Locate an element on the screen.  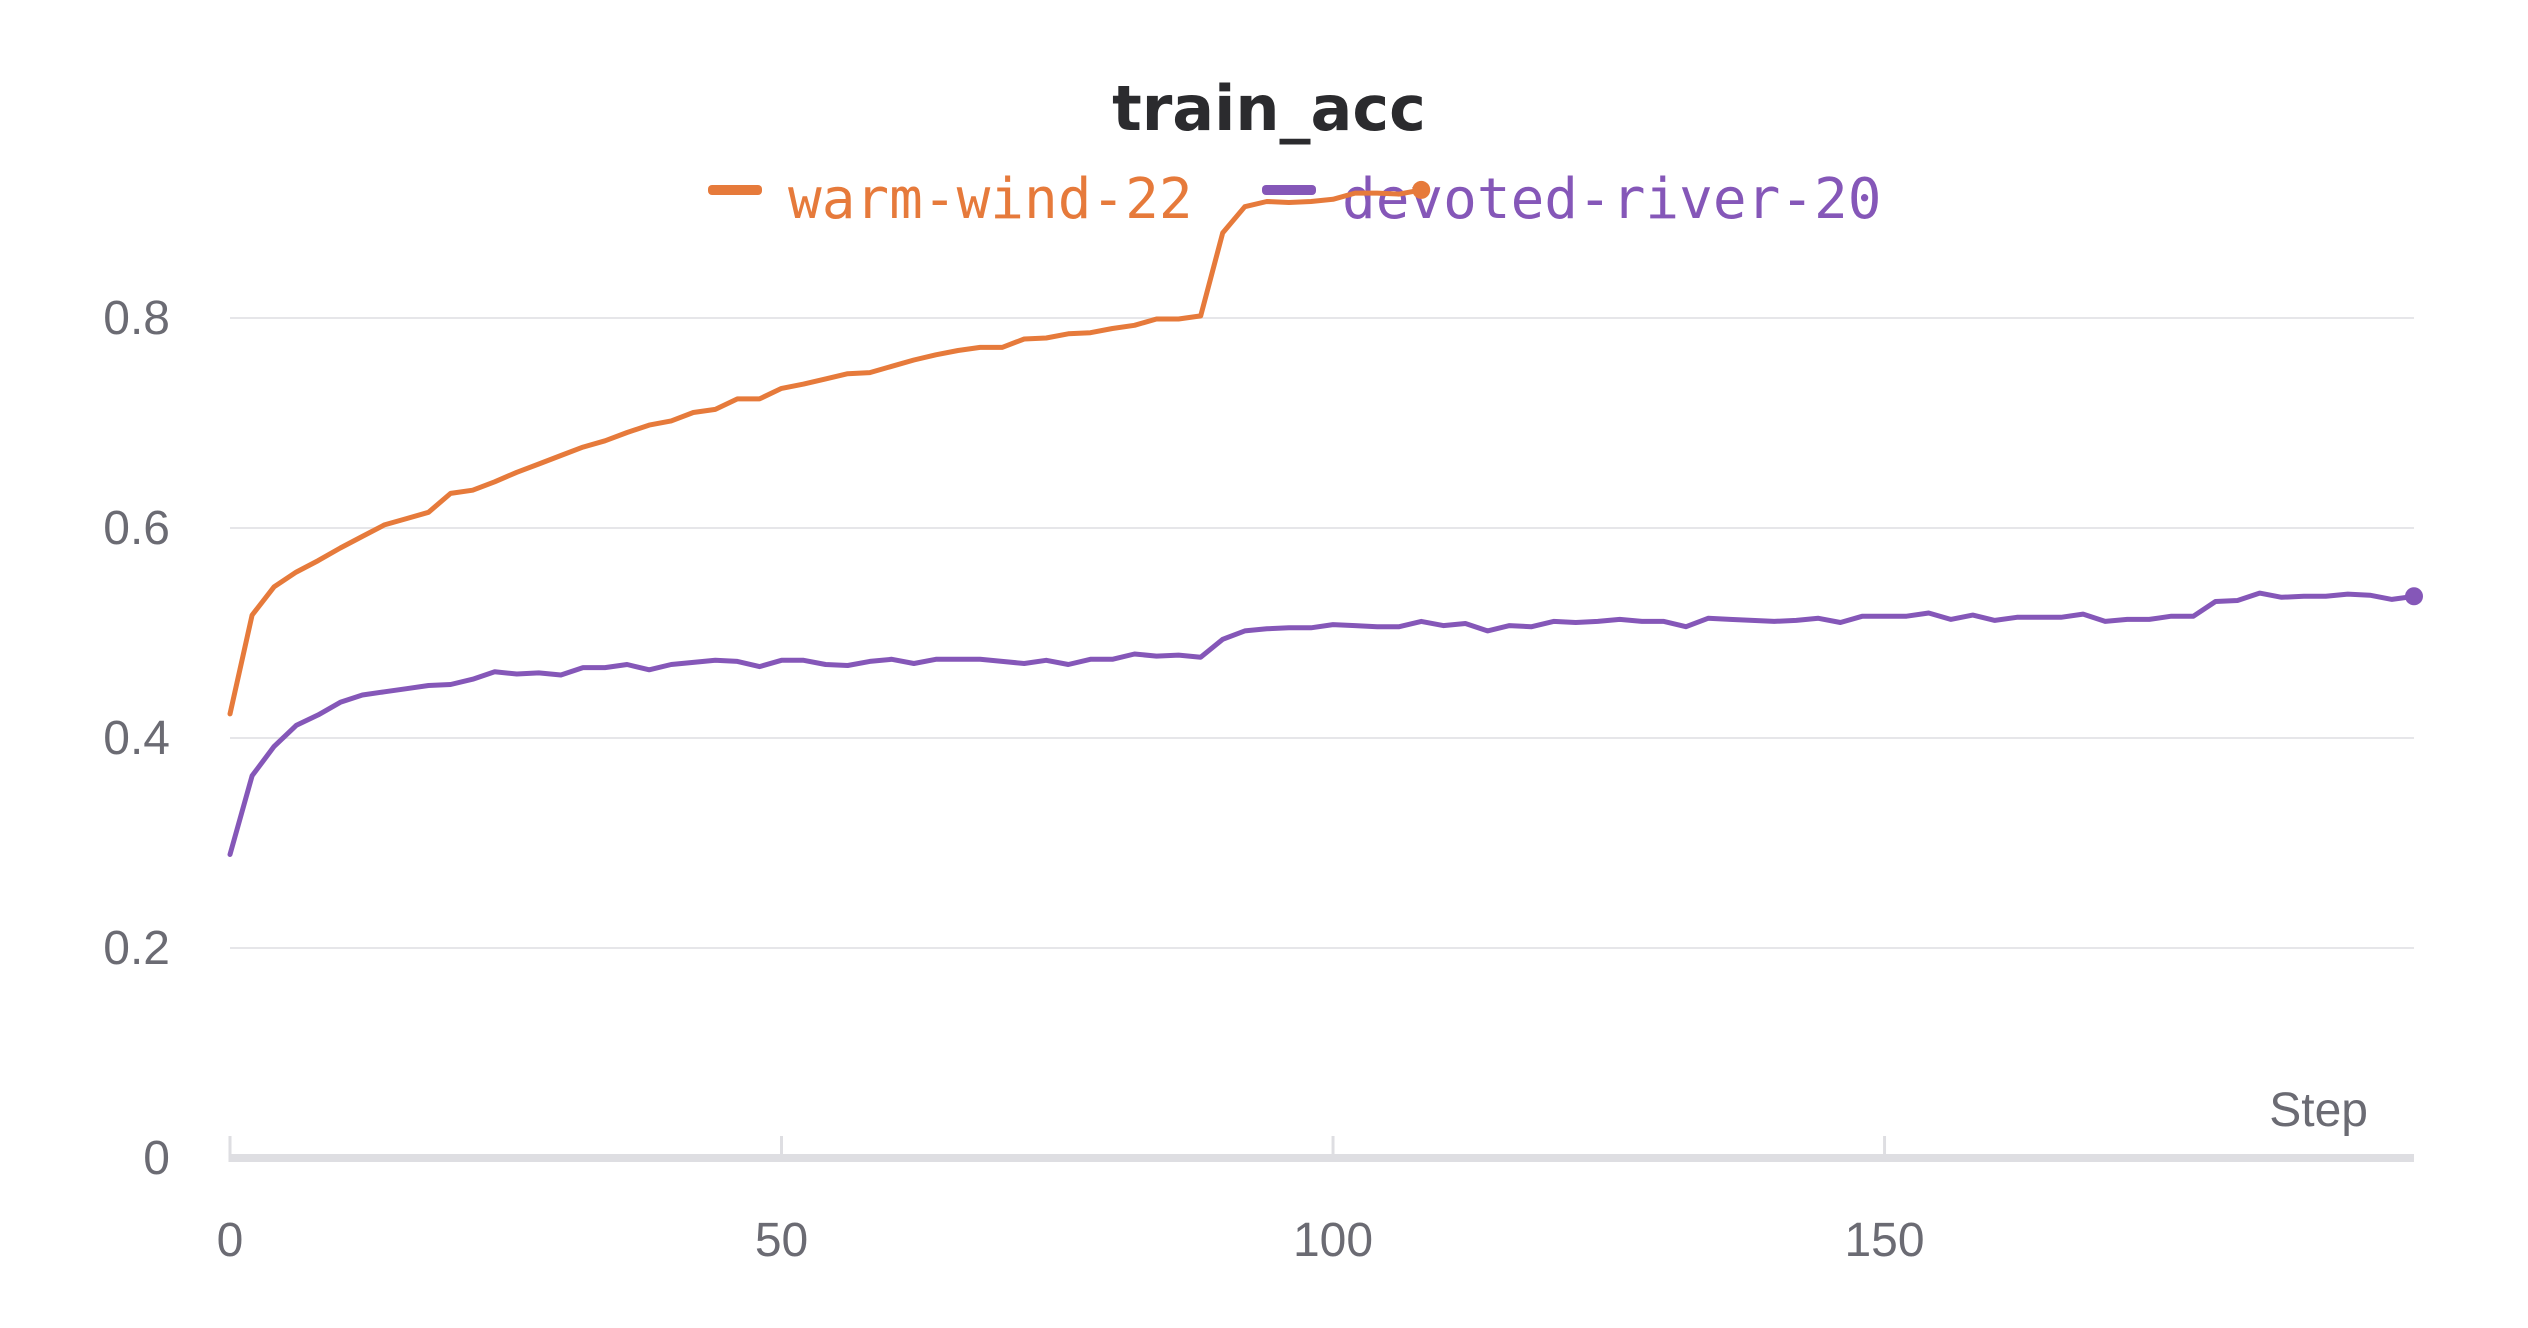
y-tick-label: 0.4 is located at coordinates (136, 738).